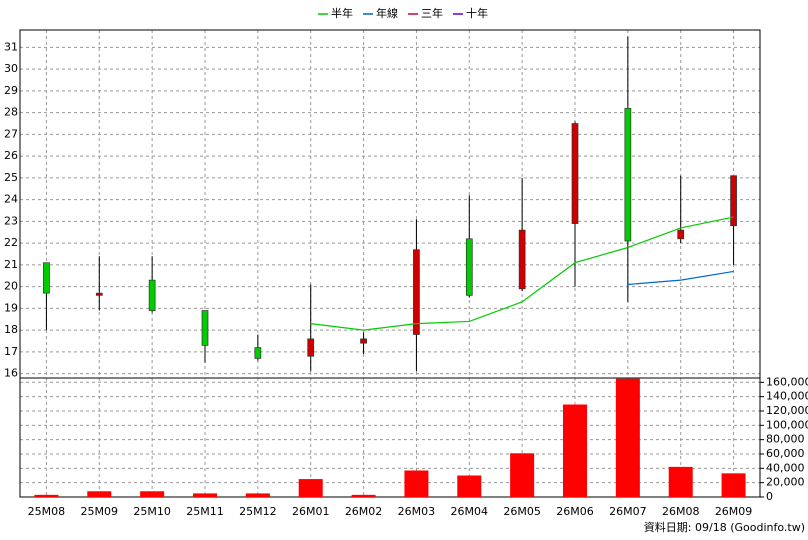 The image size is (808, 540). What do you see at coordinates (724, 527) in the screenshot?
I see `annotation: 資料日期: 09/18 (Goodinfo.tw)` at bounding box center [724, 527].